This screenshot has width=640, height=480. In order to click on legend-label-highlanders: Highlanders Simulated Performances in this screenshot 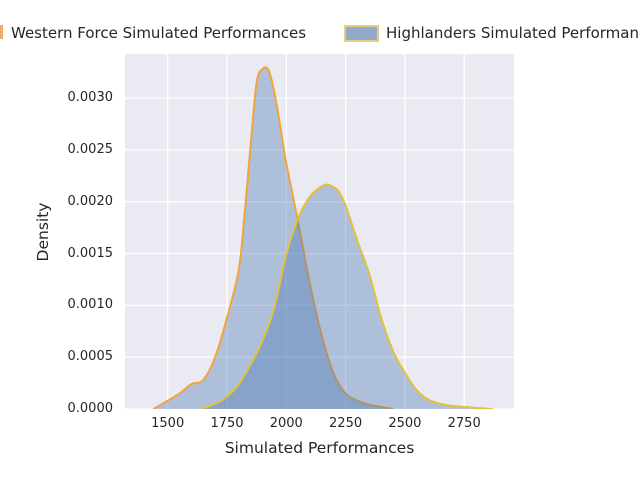, I will do `click(513, 33)`.